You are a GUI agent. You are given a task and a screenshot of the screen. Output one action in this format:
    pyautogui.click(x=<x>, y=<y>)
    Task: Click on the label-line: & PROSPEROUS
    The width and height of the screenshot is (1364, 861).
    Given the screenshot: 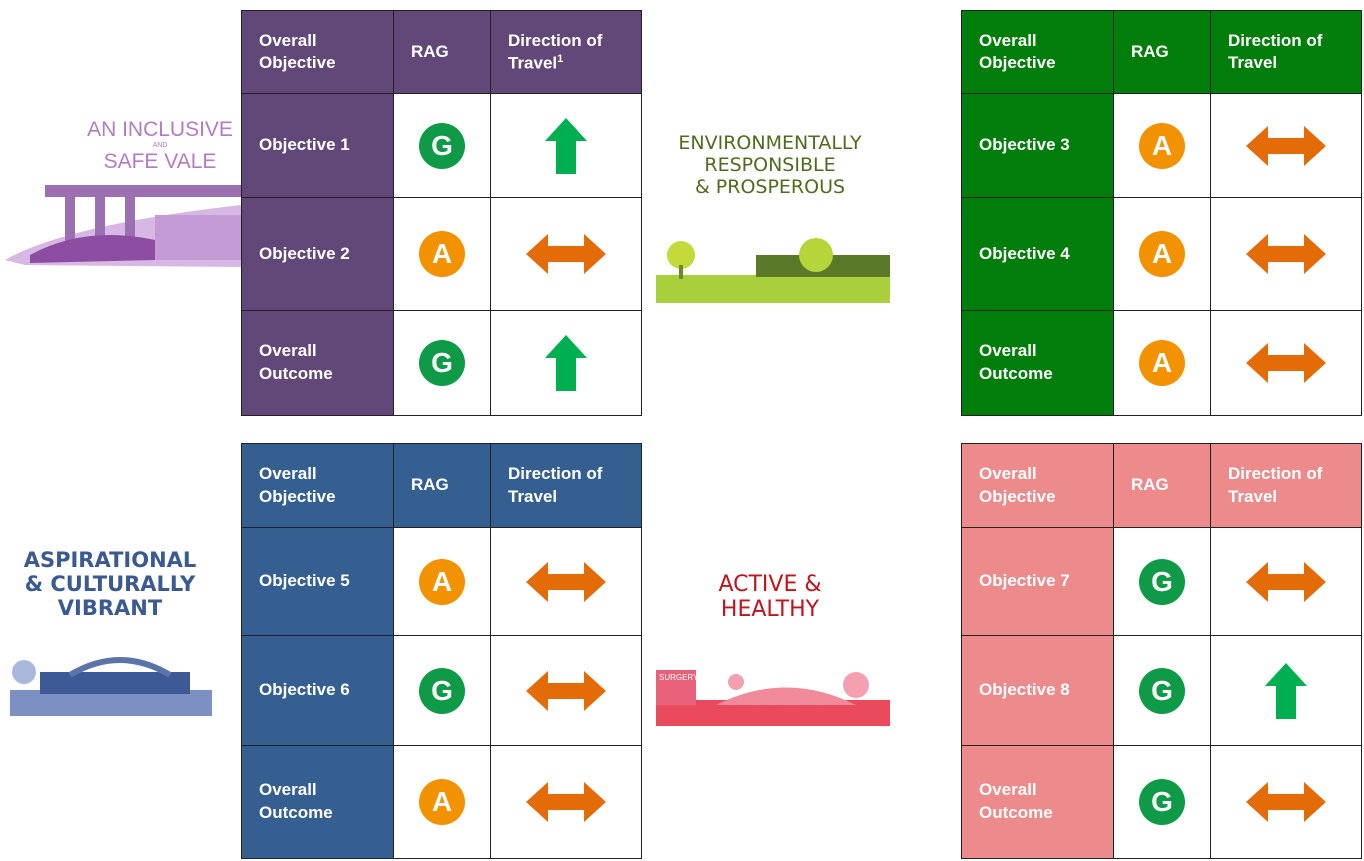 What is the action you would take?
    pyautogui.click(x=770, y=186)
    